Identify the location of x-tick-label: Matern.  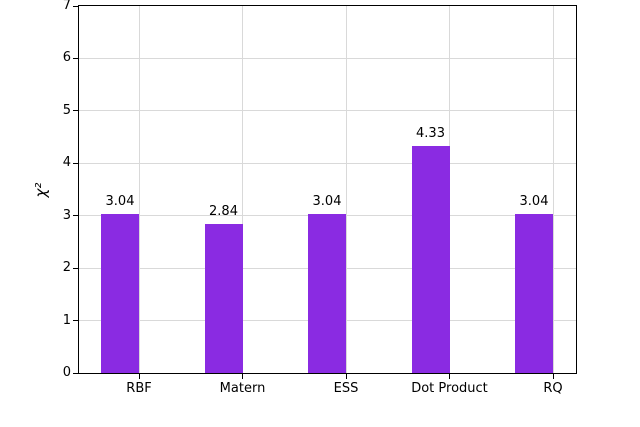
(242, 388).